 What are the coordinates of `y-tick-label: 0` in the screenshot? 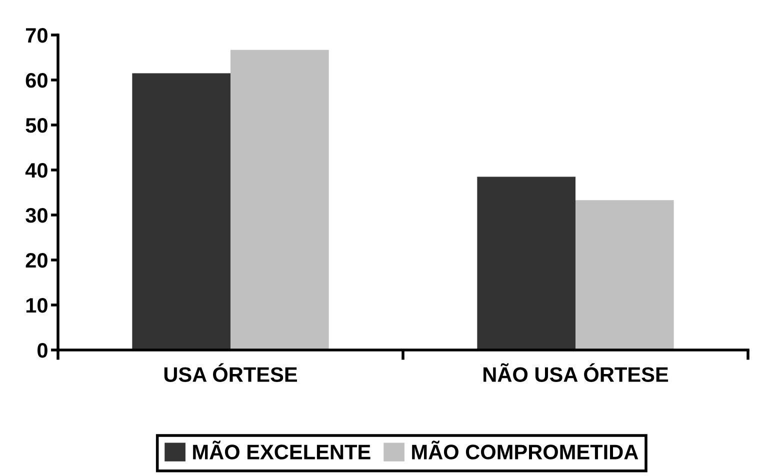 It's located at (43, 350).